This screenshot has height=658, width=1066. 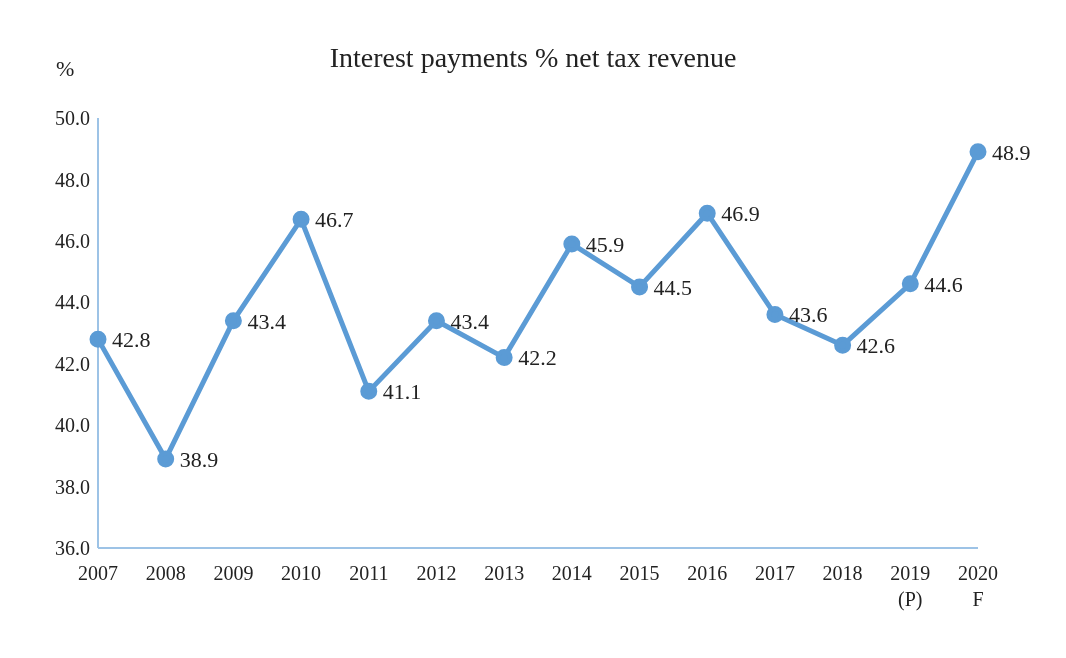 What do you see at coordinates (98, 573) in the screenshot?
I see `x-tick-label: 2007` at bounding box center [98, 573].